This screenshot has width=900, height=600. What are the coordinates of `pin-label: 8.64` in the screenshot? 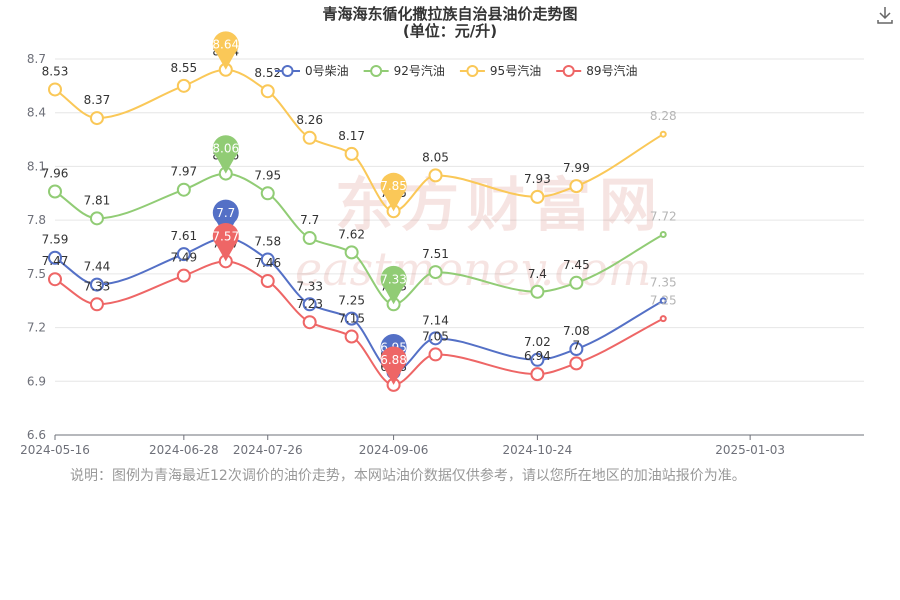 It's located at (225, 45).